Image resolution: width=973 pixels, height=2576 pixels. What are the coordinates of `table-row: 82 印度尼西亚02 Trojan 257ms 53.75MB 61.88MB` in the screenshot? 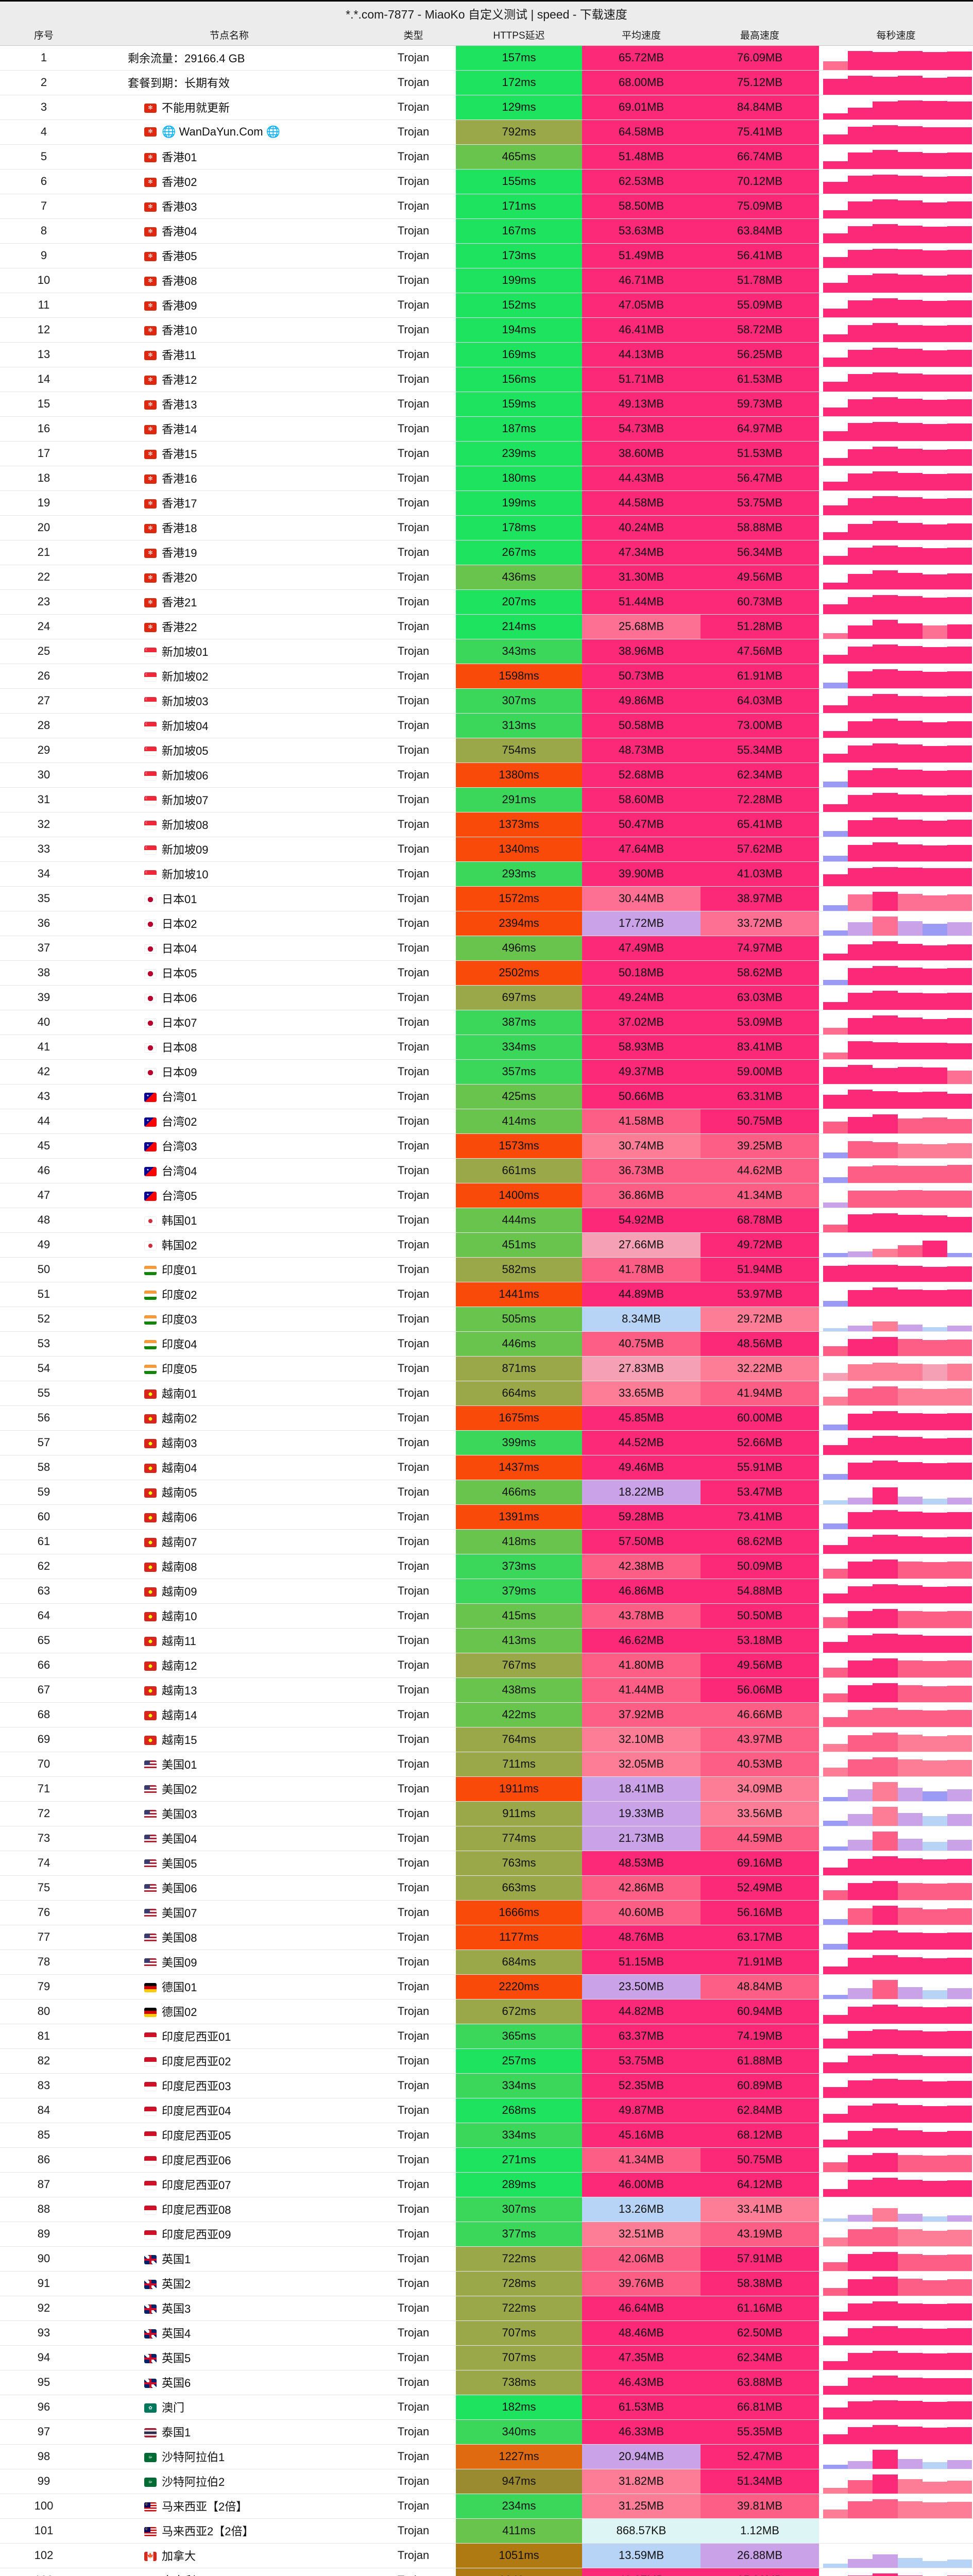 It's located at (486, 2061).